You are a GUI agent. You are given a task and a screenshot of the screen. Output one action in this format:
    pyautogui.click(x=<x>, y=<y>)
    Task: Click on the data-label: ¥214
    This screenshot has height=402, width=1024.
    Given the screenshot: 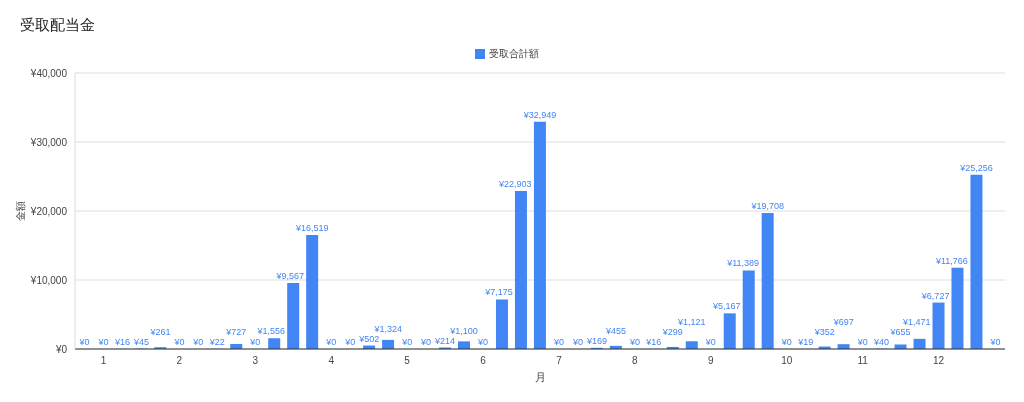 What is the action you would take?
    pyautogui.click(x=445, y=340)
    